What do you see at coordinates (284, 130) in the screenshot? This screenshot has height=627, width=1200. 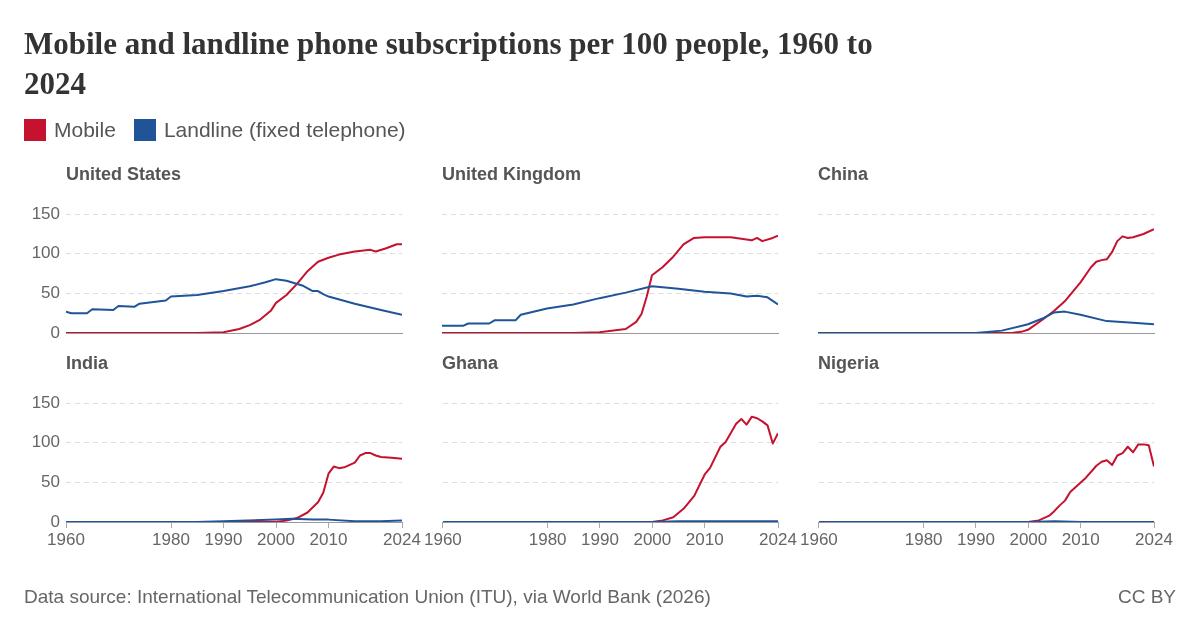 I see `legend-label: Landline (fixed telephone)` at bounding box center [284, 130].